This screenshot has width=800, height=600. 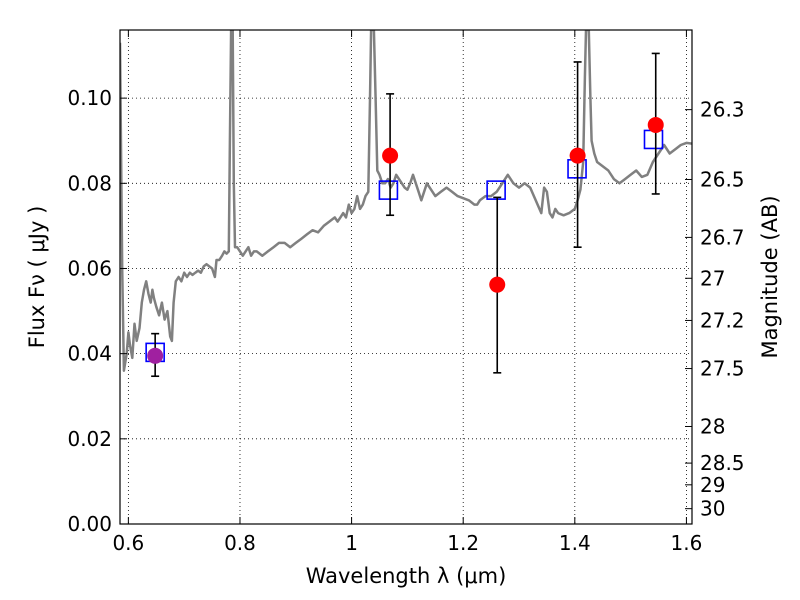 I want to click on y2-tick-label: 26.7, so click(x=722, y=237).